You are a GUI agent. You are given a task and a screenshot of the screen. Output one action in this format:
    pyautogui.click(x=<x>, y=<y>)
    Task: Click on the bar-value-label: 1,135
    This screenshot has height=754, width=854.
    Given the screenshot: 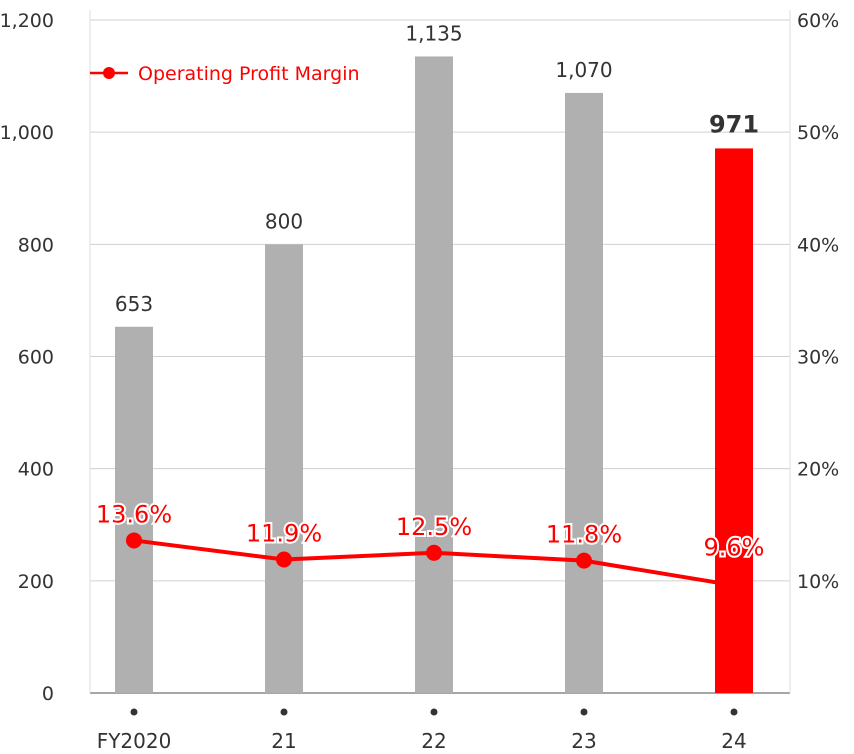 What is the action you would take?
    pyautogui.click(x=433, y=33)
    